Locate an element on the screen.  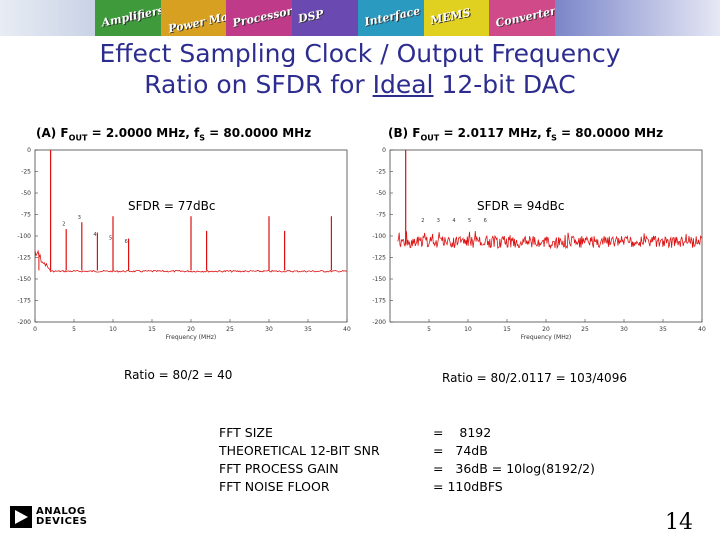
banner-tile: MEMS is located at coordinates (456, 18).